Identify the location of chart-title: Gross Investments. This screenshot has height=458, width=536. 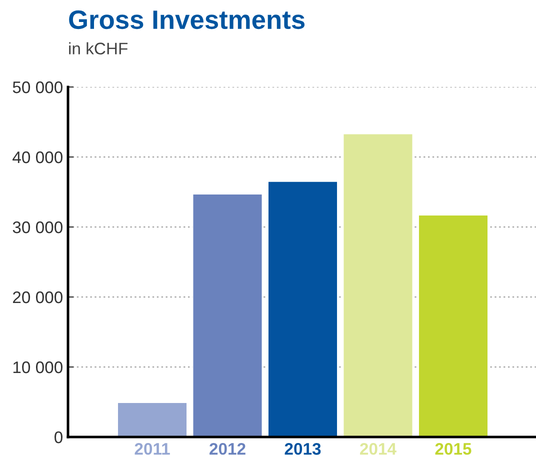
(187, 20).